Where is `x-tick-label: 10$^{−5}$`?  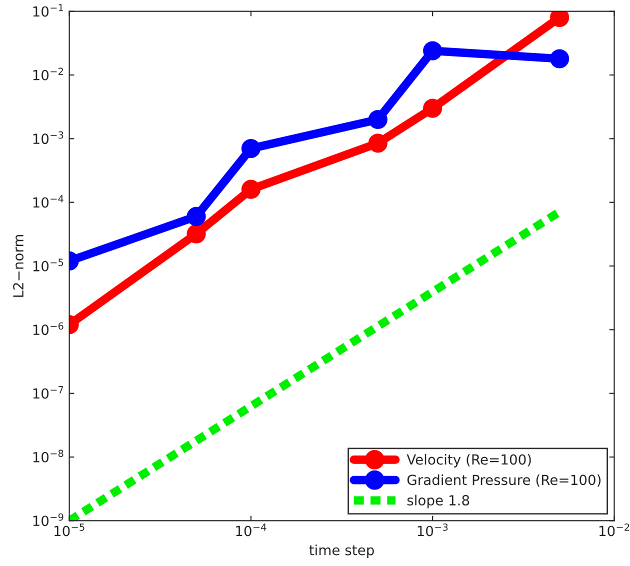 x-tick-label: 10$^{−5}$ is located at coordinates (69, 530).